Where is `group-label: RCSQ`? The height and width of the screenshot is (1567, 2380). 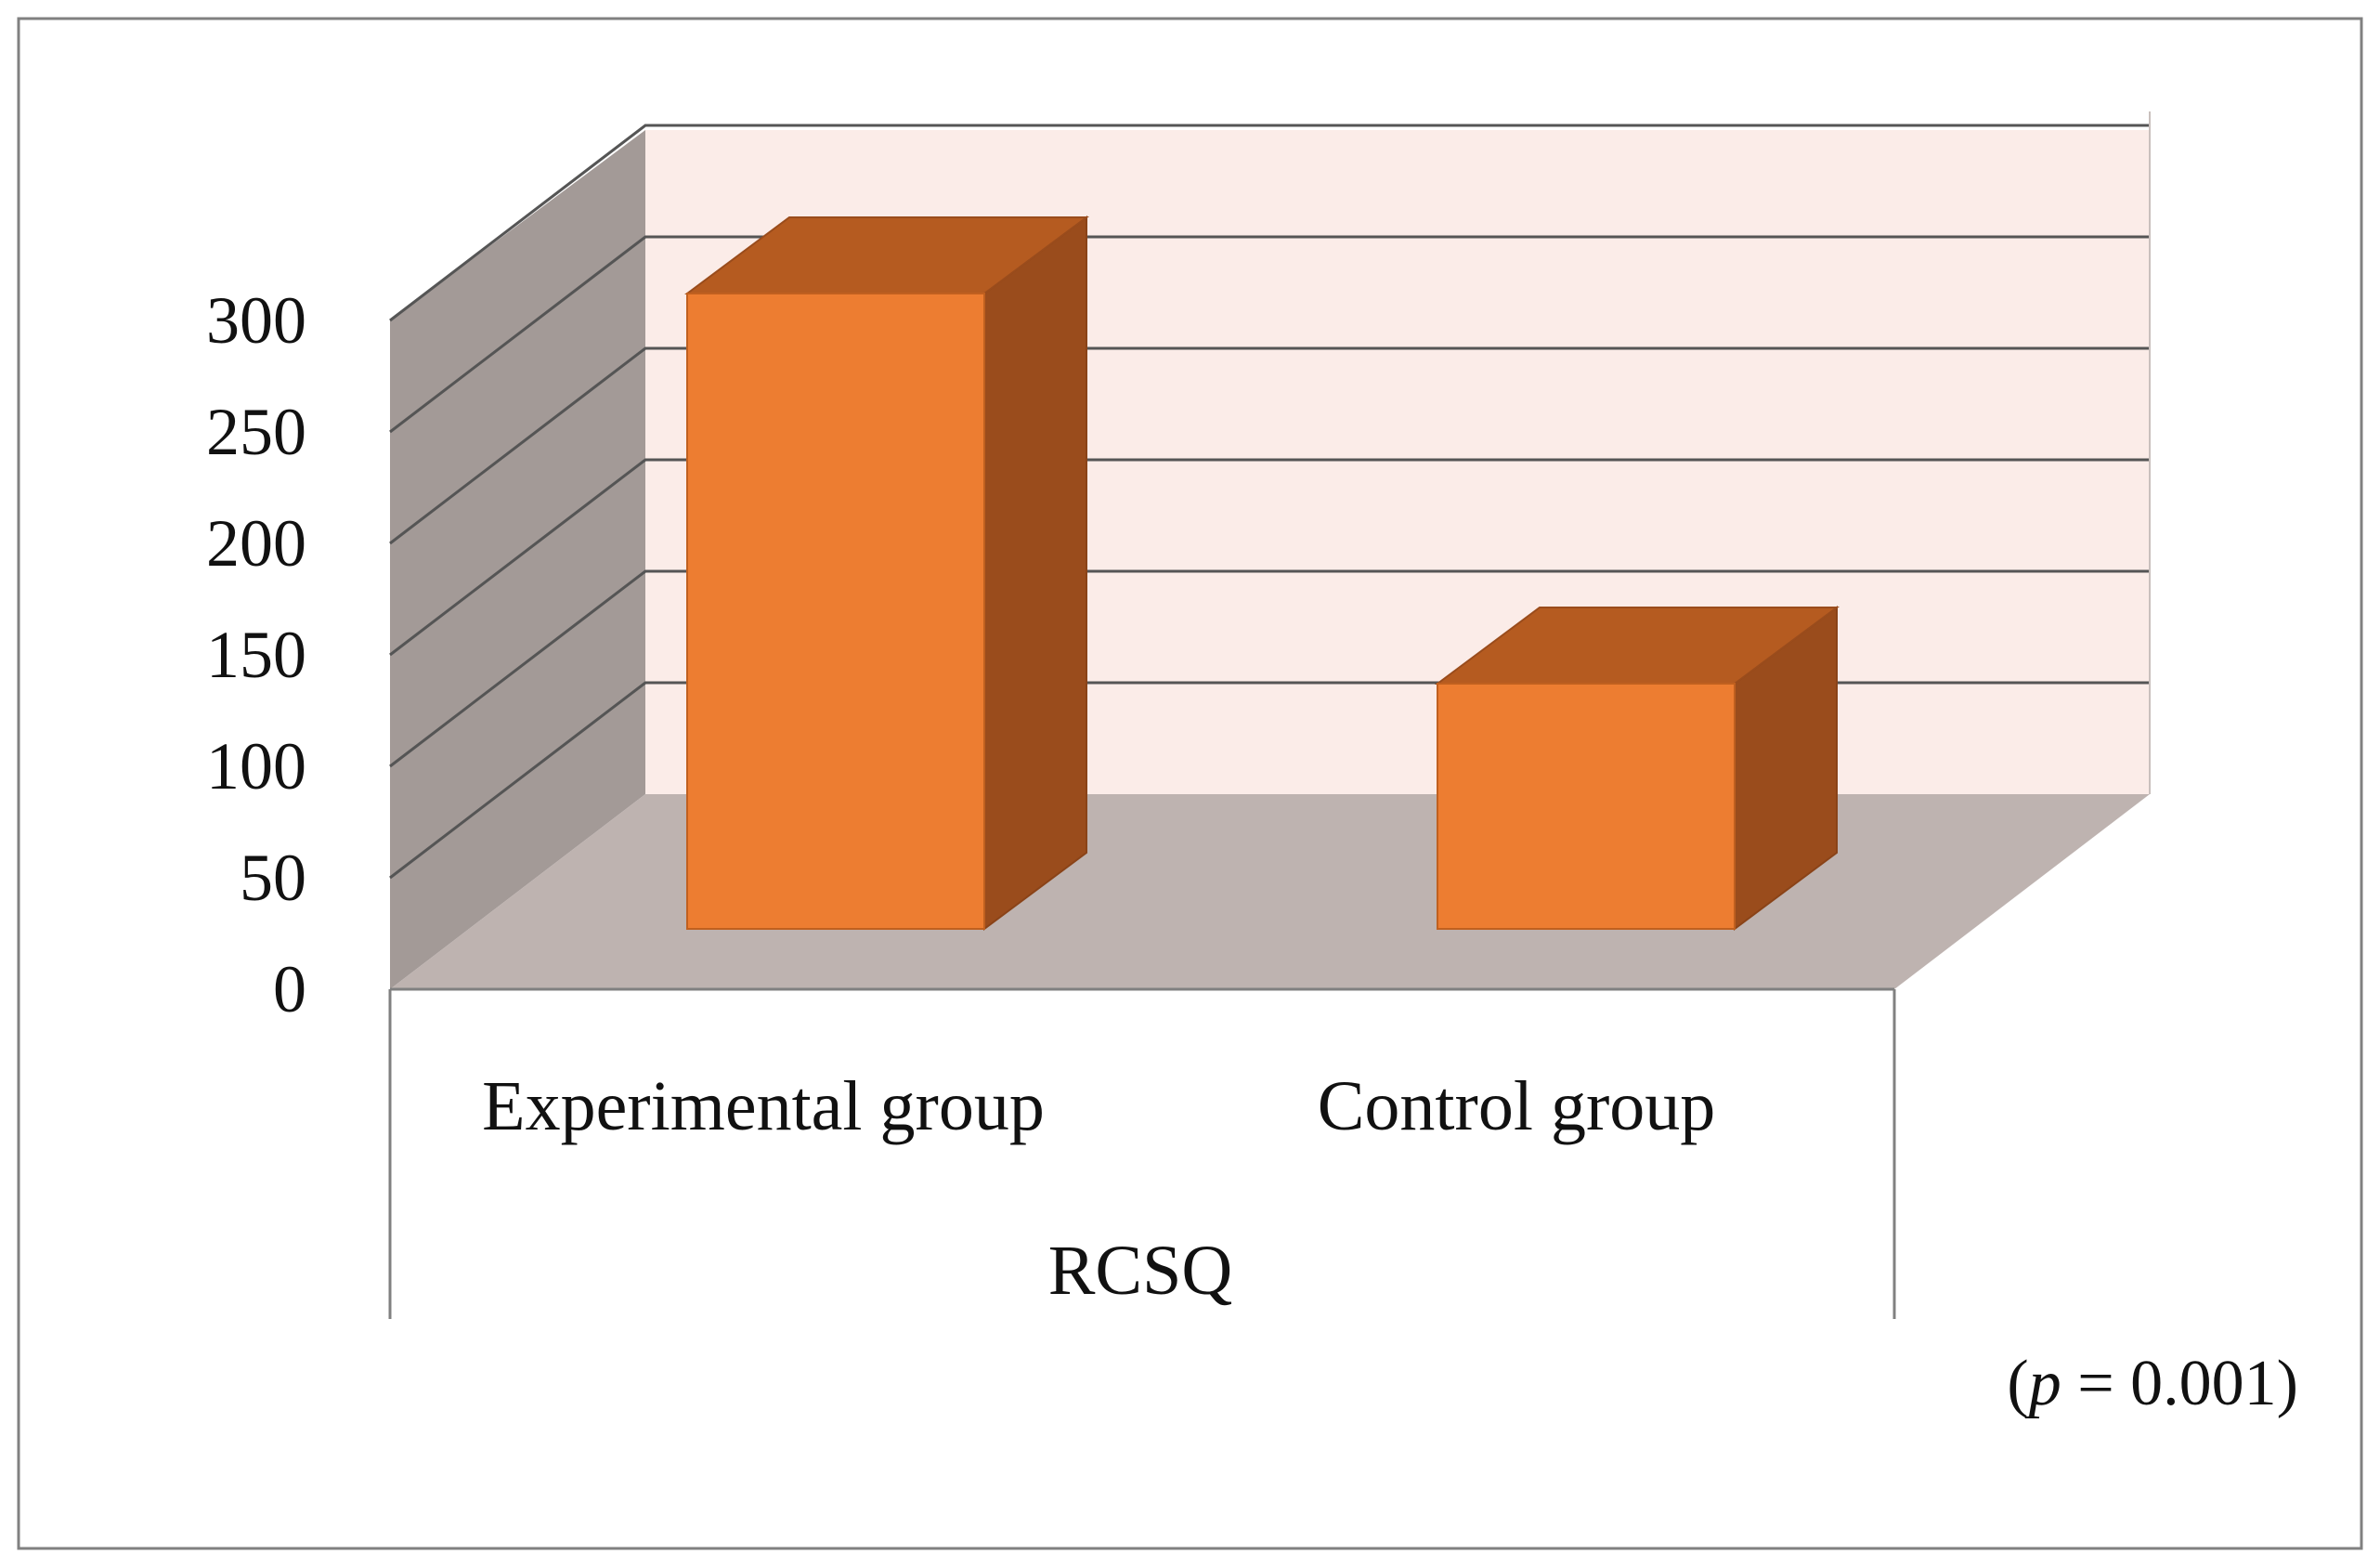
group-label: RCSQ is located at coordinates (1140, 1271).